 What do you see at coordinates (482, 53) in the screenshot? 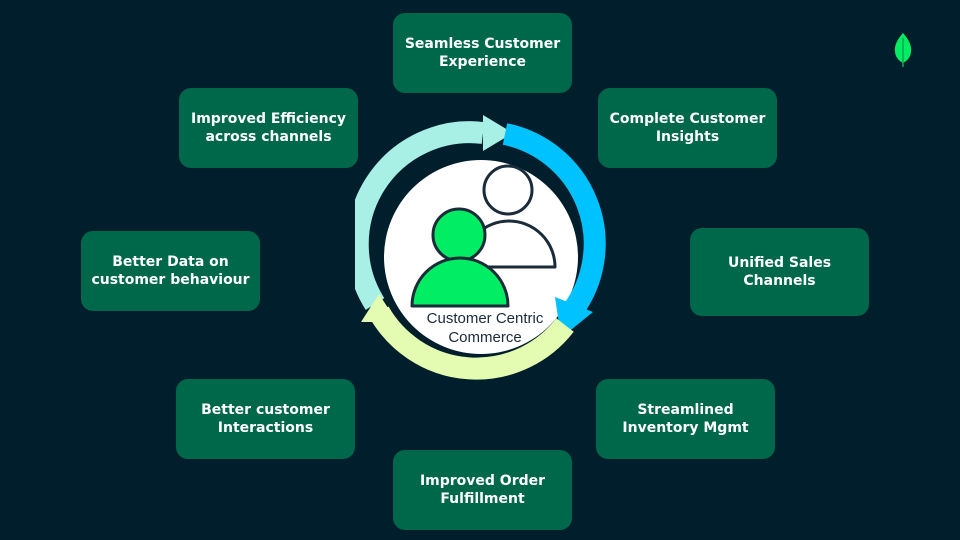
I see `benefit-seamless-customer-experience: Seamless Customer Experience` at bounding box center [482, 53].